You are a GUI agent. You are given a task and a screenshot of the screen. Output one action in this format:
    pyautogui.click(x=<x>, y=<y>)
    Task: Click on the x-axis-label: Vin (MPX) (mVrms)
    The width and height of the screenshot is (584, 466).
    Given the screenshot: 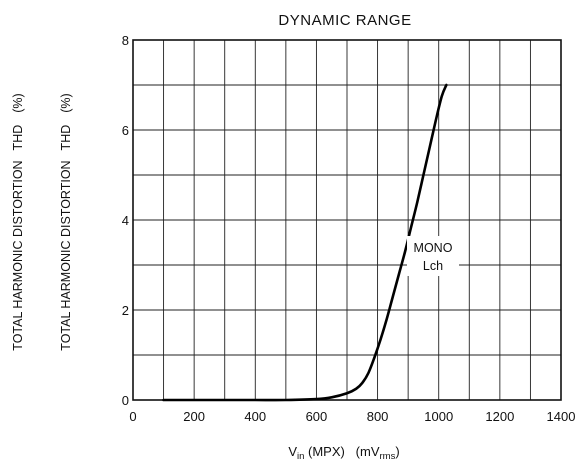 What is the action you would take?
    pyautogui.click(x=343, y=453)
    